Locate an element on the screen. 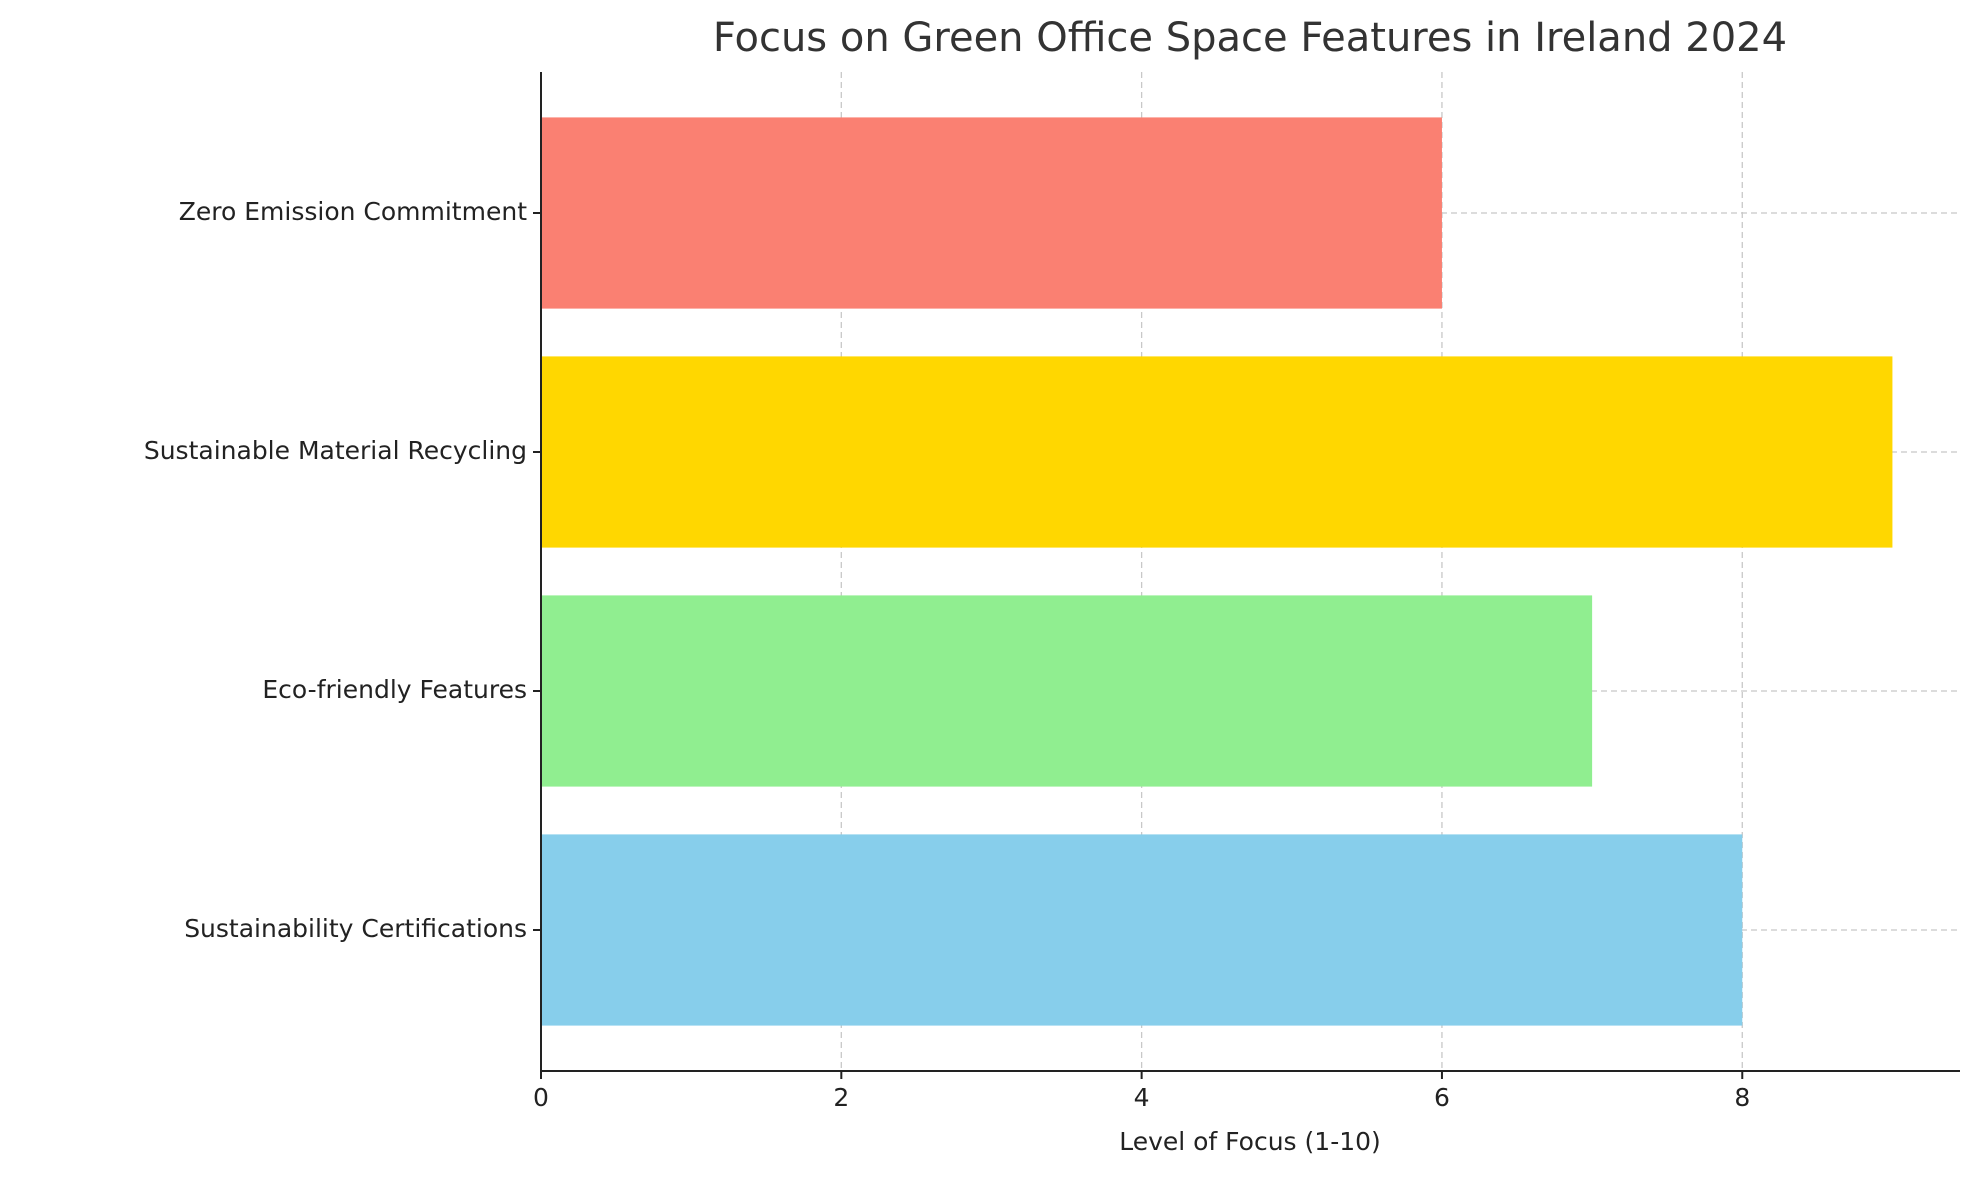  x-tick-label: 0 is located at coordinates (541, 1097).